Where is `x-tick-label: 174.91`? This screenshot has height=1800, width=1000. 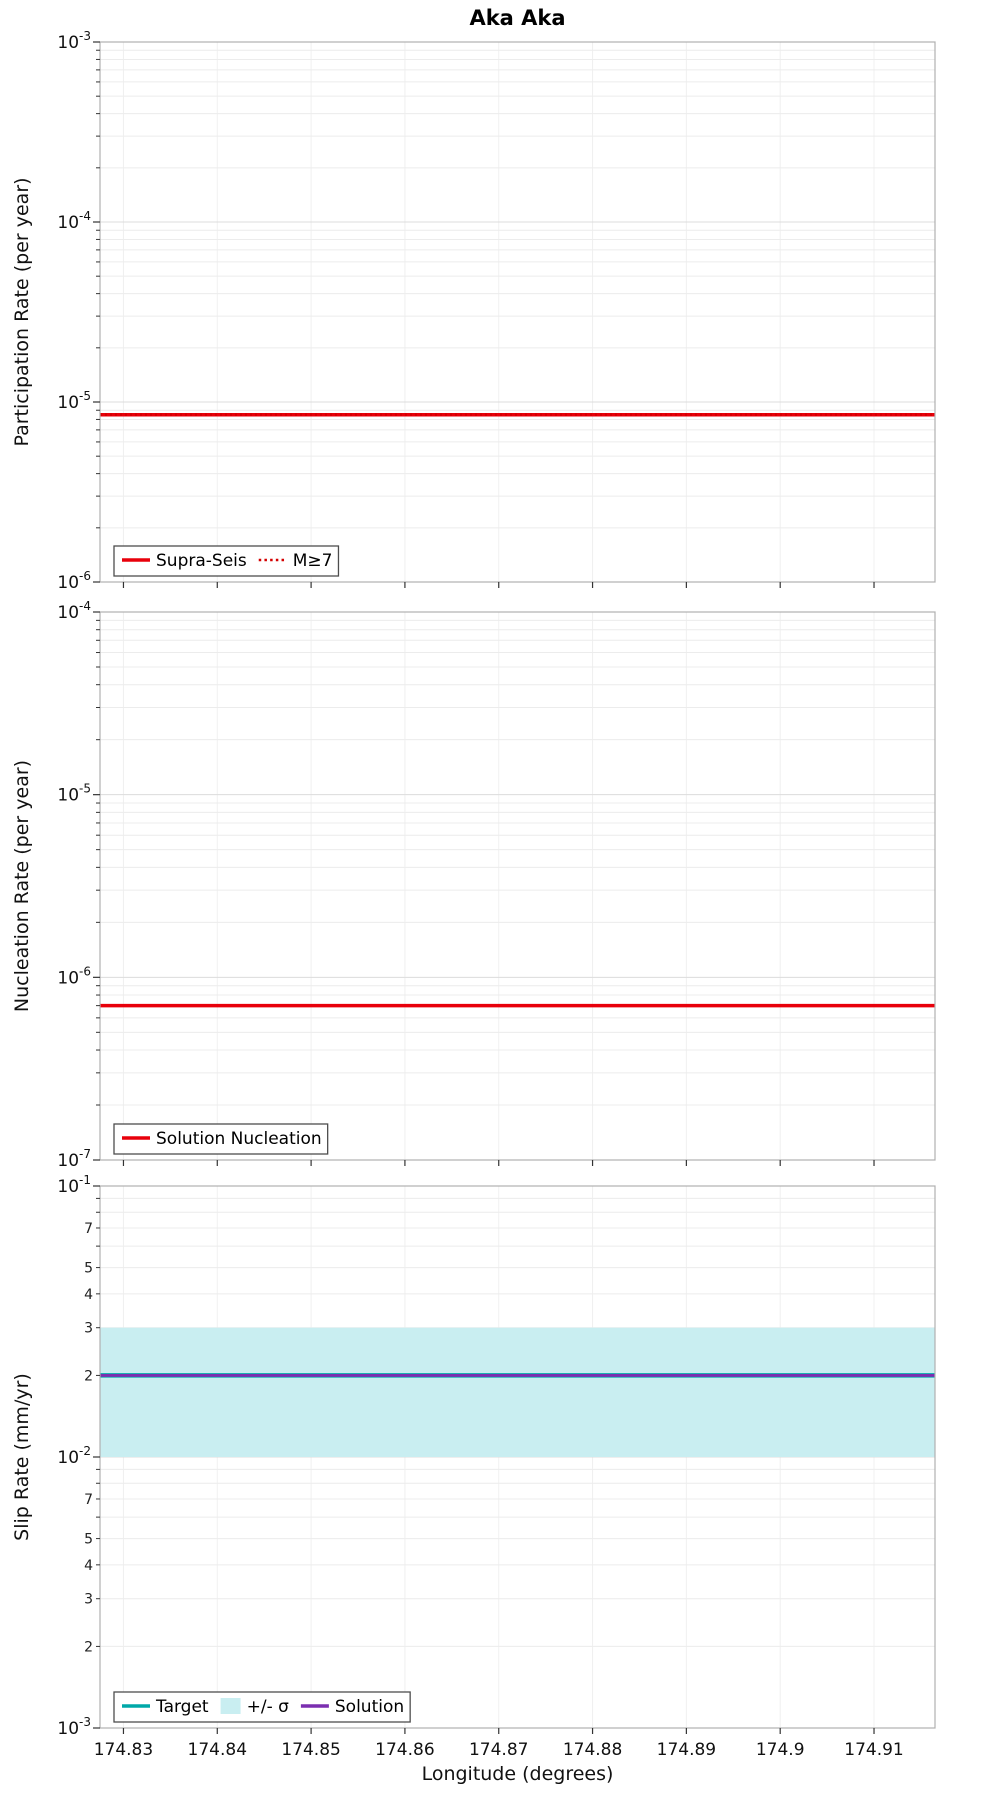
x-tick-label: 174.91 is located at coordinates (873, 1750).